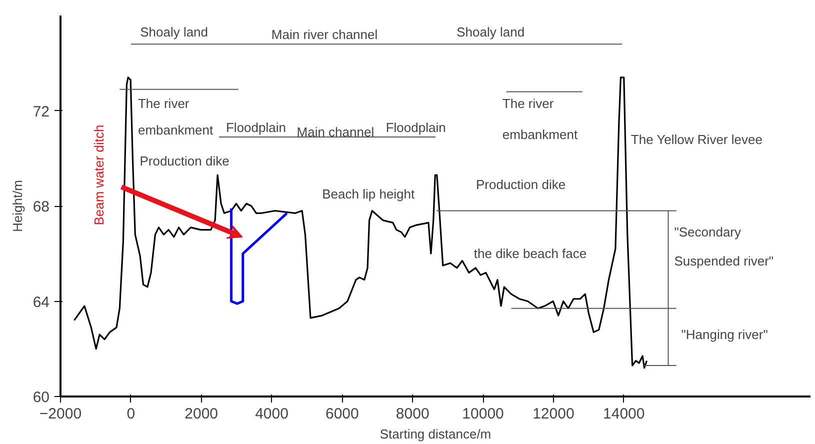  Describe the element at coordinates (17, 206) in the screenshot. I see `y-axis-title: Height/m` at that location.